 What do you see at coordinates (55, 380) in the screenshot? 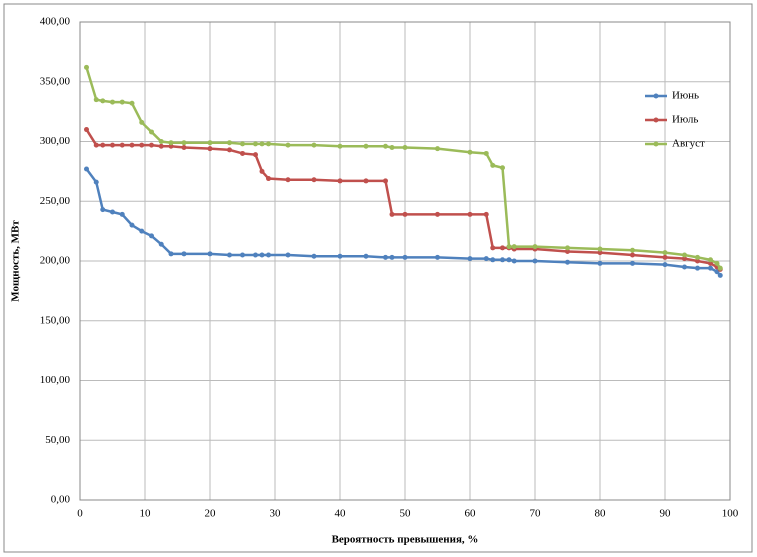
I see `y-tick-label: 100,00` at bounding box center [55, 380].